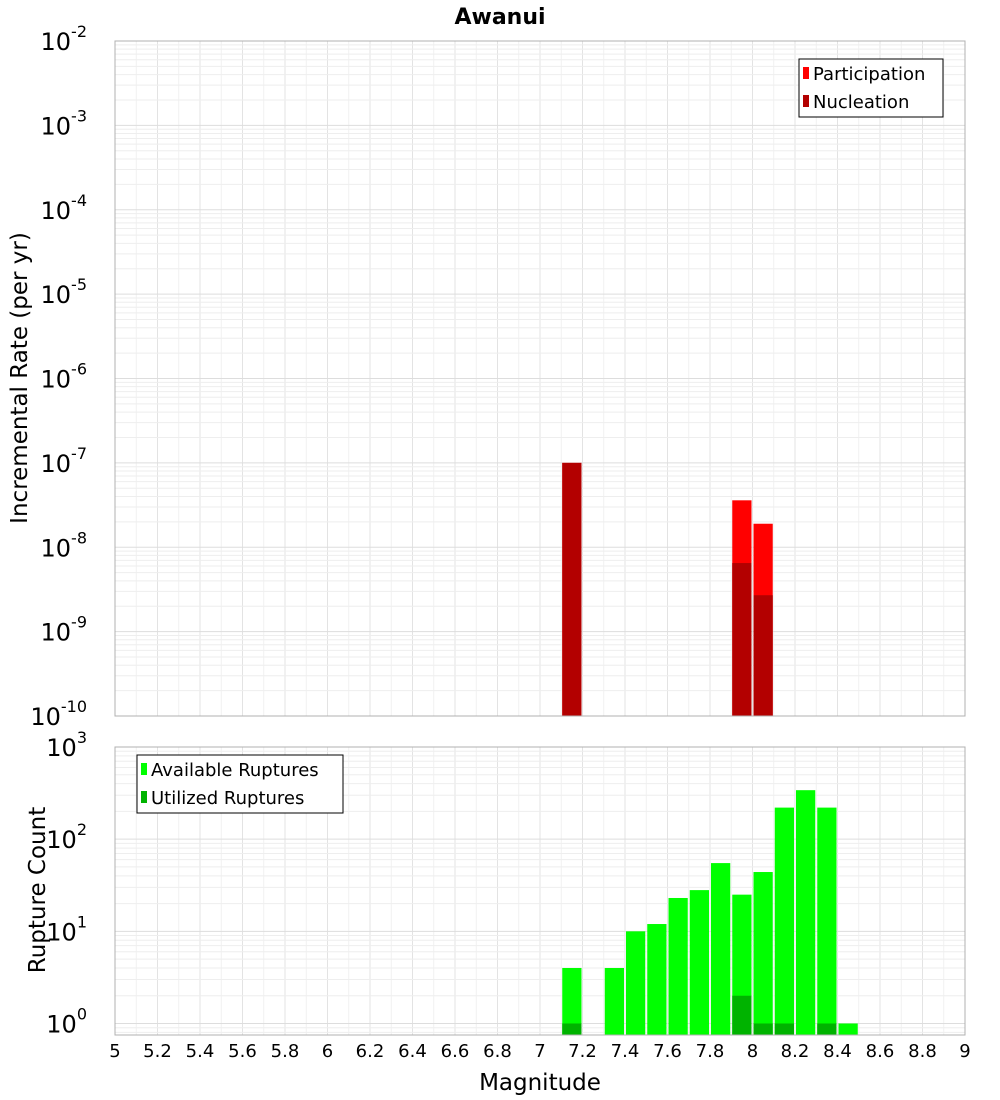  I want to click on y-tick-label: 10², so click(66, 837).